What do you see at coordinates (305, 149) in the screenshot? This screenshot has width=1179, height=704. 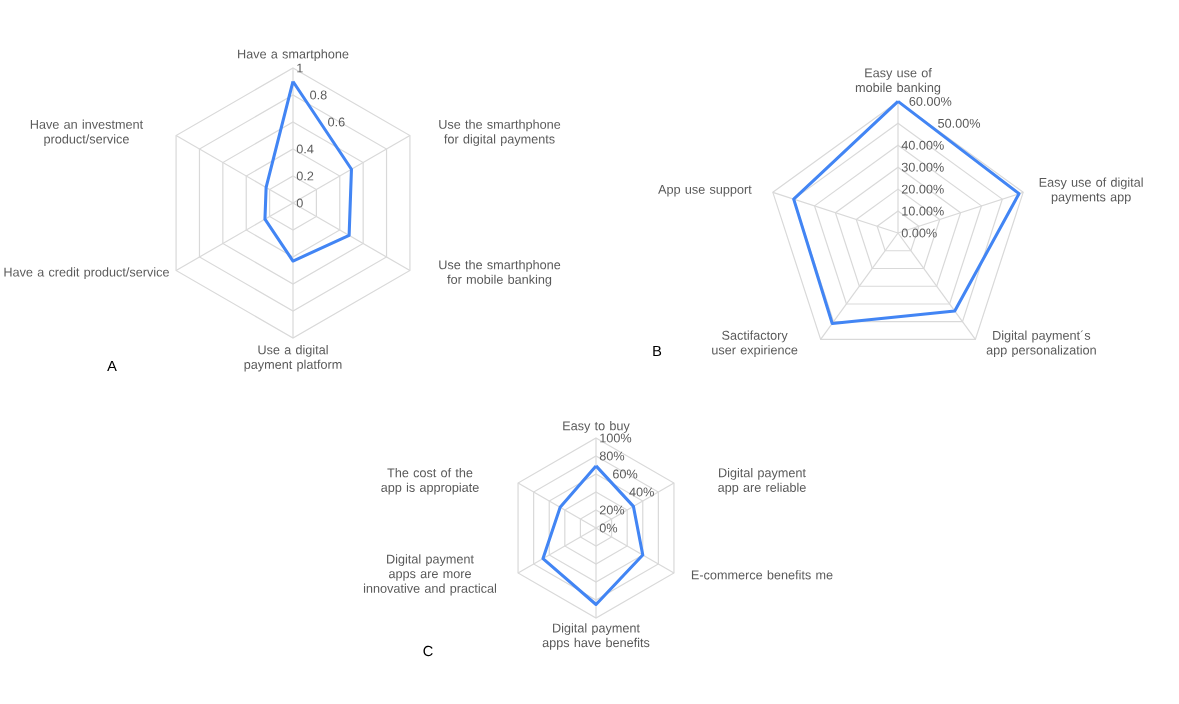 I see `y-tick-label: 0.4` at bounding box center [305, 149].